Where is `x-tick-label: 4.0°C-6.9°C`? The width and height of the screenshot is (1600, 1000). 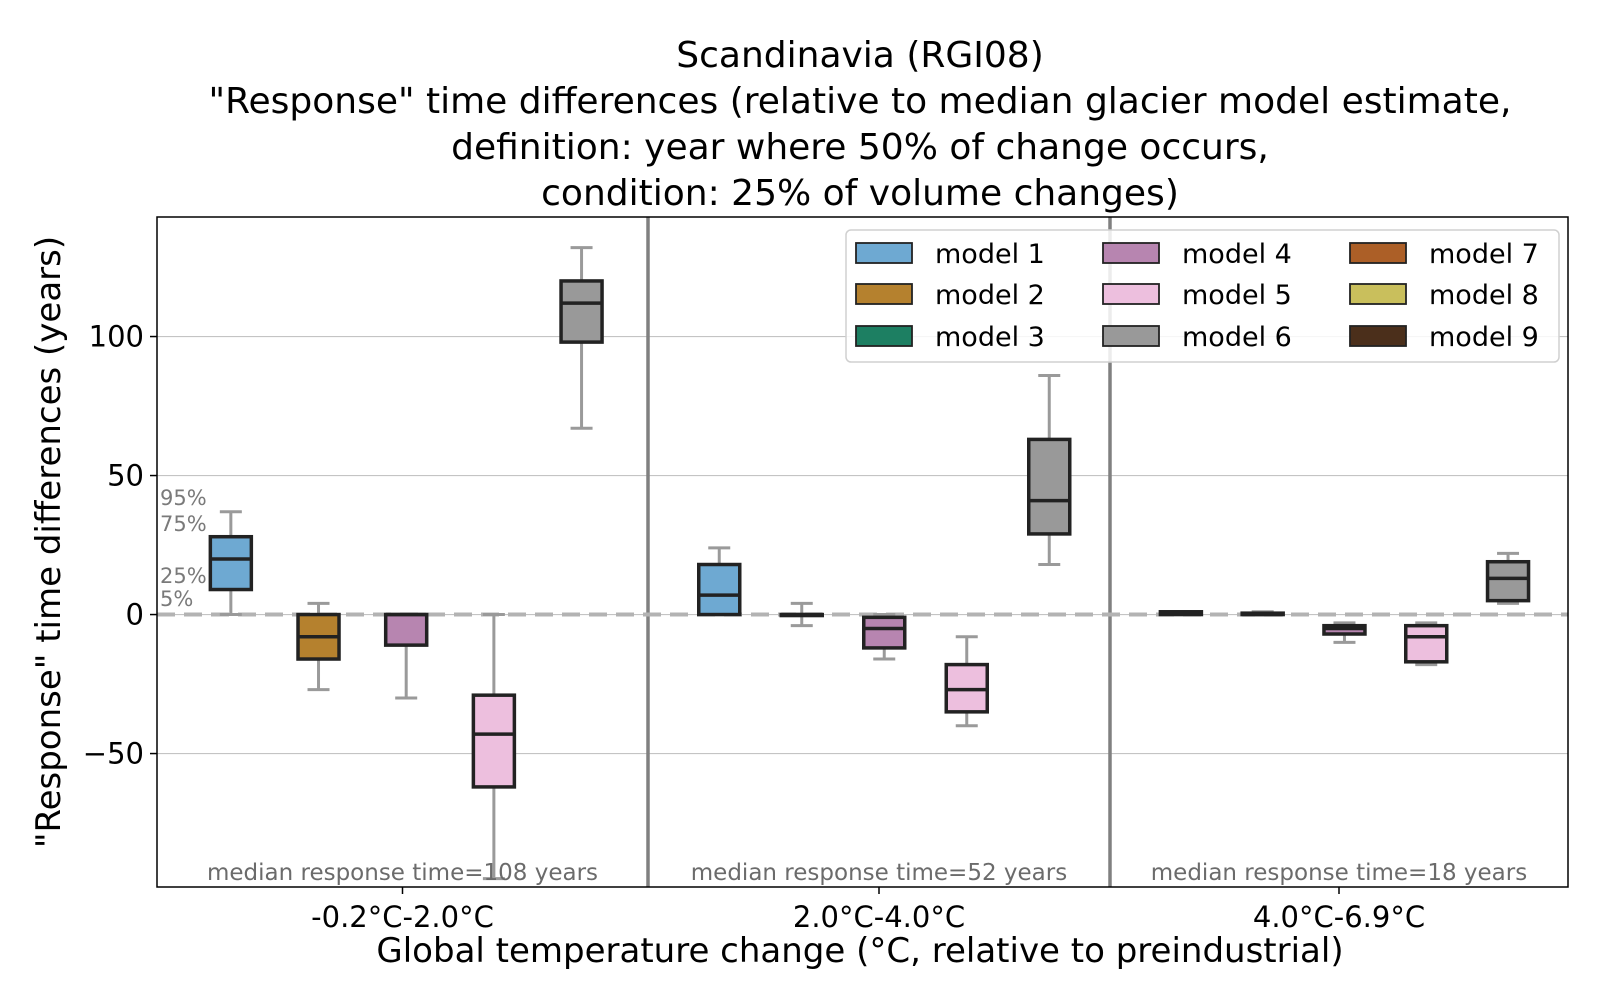 x-tick-label: 4.0°C-6.9°C is located at coordinates (1339, 917).